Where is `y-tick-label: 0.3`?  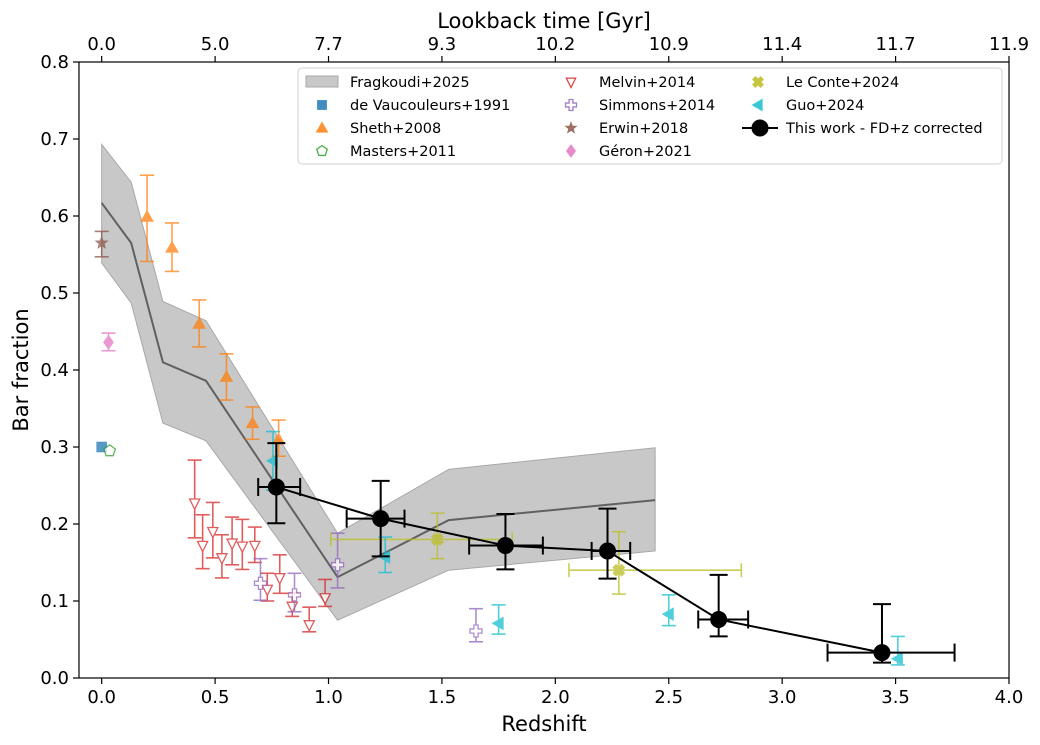
y-tick-label: 0.3 is located at coordinates (54, 447).